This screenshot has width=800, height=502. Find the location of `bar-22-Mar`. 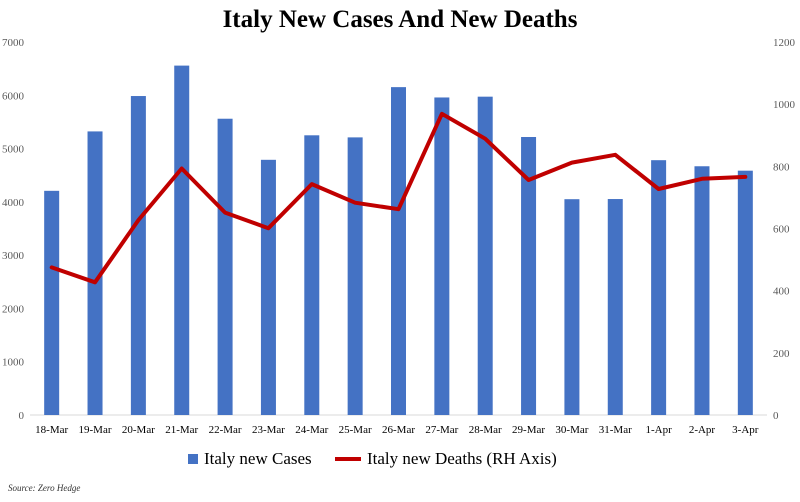

bar-22-Mar is located at coordinates (225, 266).